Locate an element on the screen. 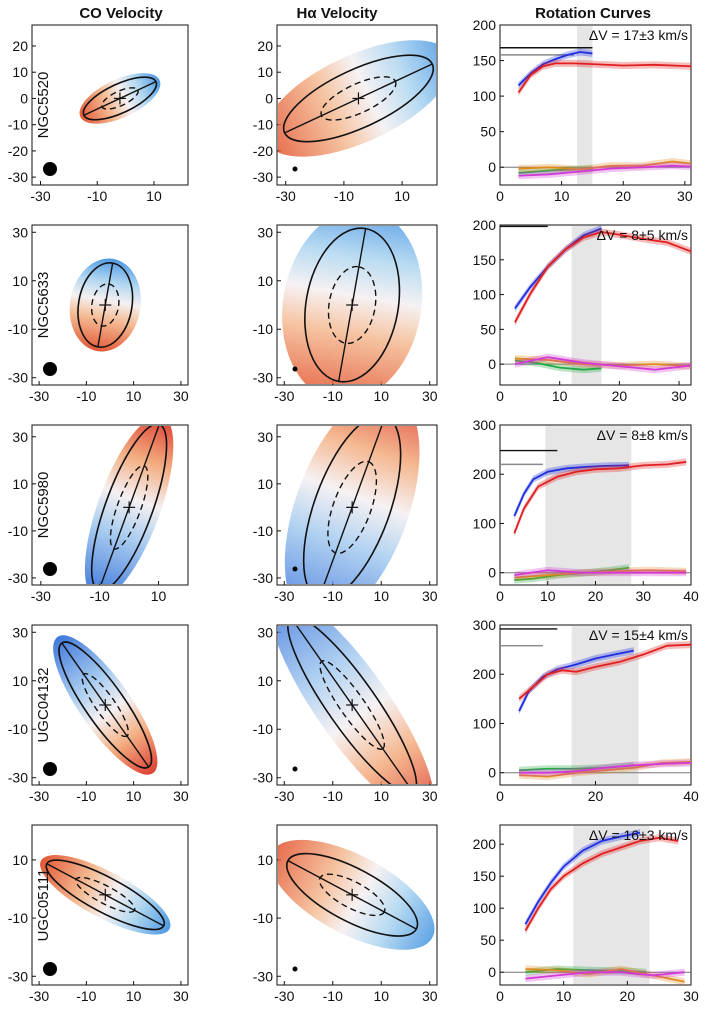 This screenshot has height=1023, width=706. ha-0-ytick-label: -30 is located at coordinates (263, 177).